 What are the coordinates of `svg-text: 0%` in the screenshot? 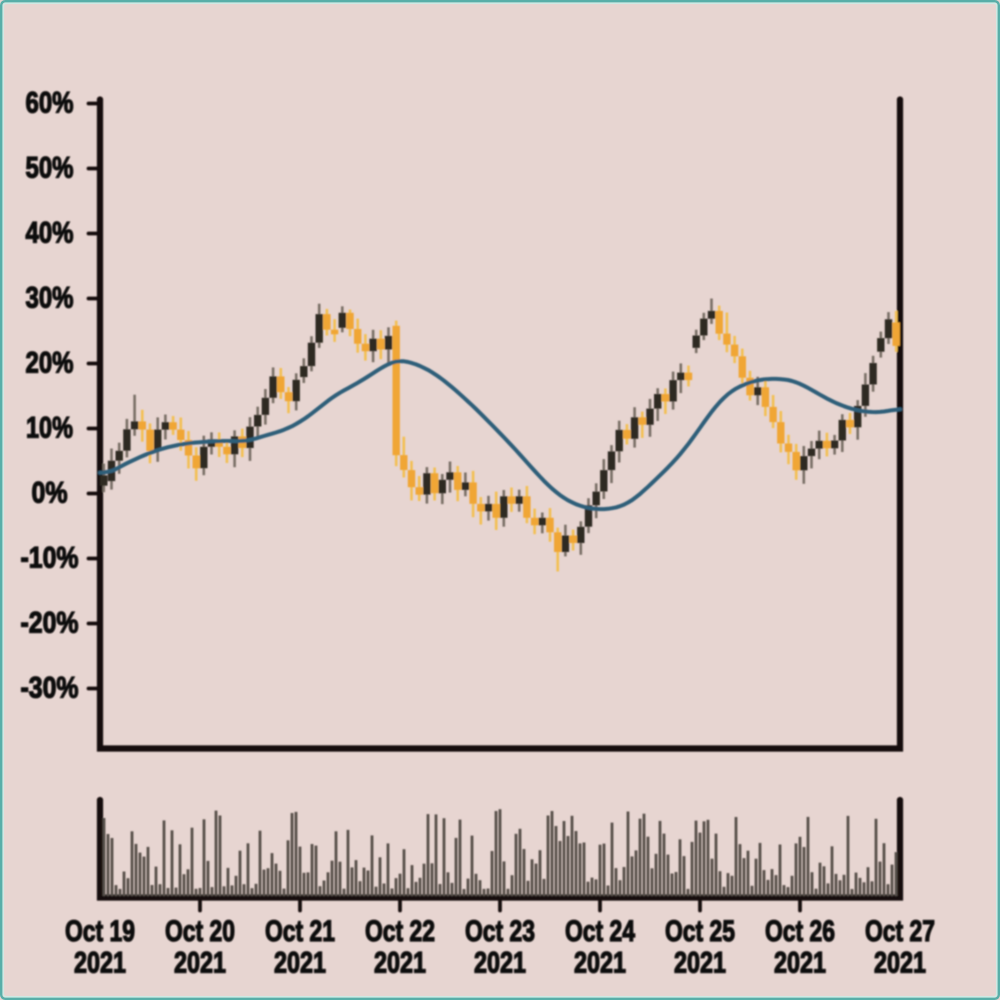 It's located at (50, 493).